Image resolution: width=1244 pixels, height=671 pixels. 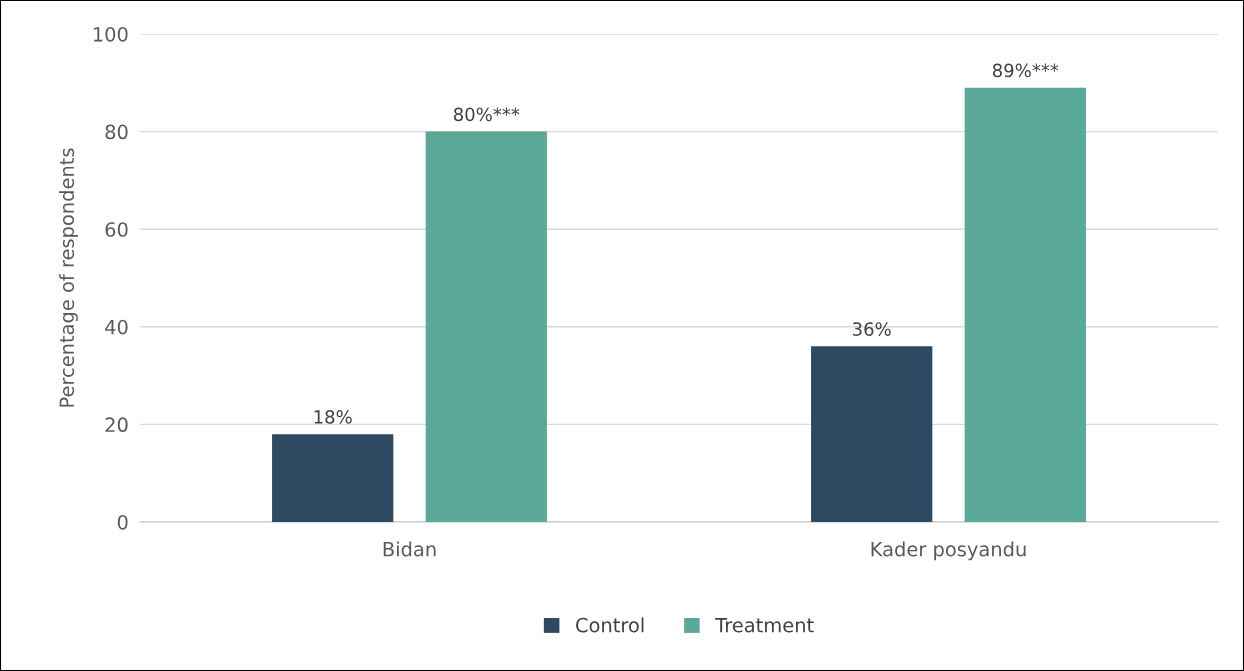 I want to click on y-tick-label: 20, so click(x=116, y=425).